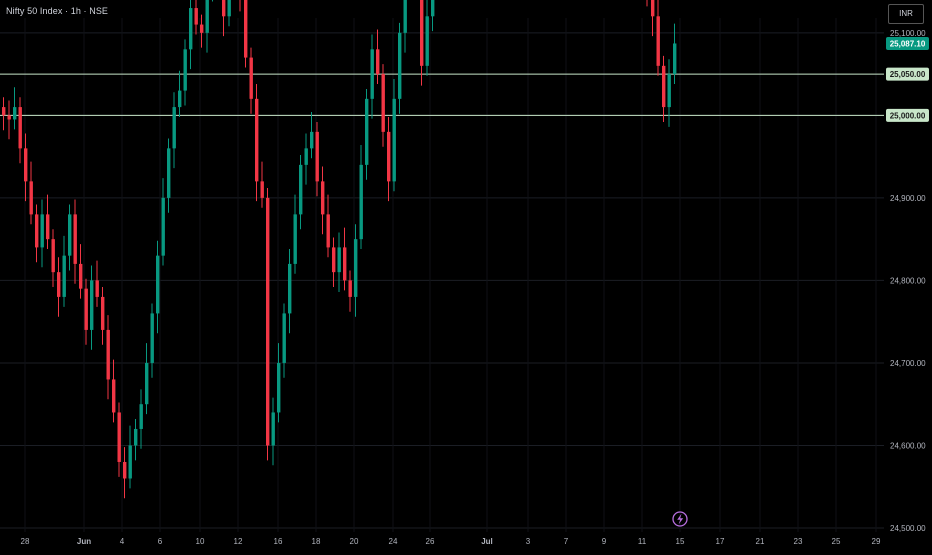 This screenshot has height=555, width=932. Describe the element at coordinates (25, 541) in the screenshot. I see `x-tick-label: 28` at that location.